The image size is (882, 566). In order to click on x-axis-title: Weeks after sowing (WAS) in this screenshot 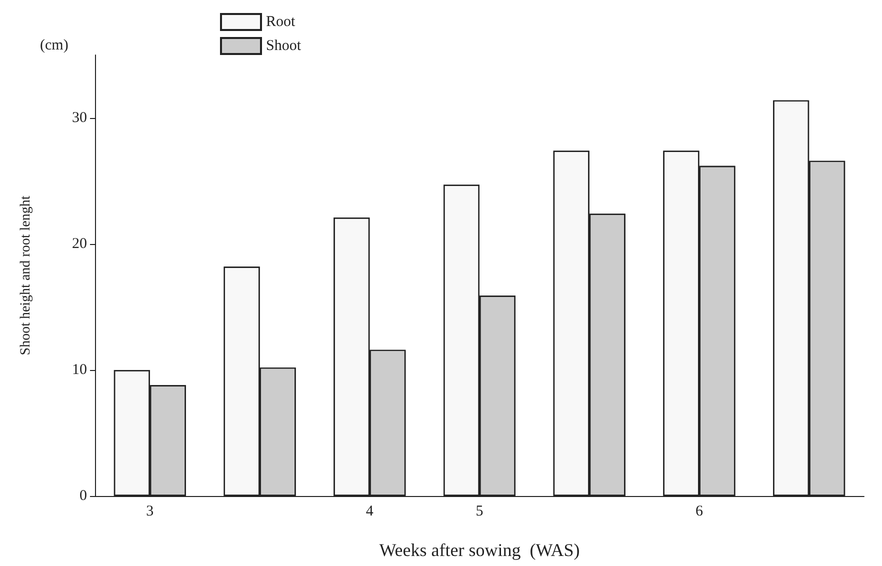, I will do `click(479, 550)`.